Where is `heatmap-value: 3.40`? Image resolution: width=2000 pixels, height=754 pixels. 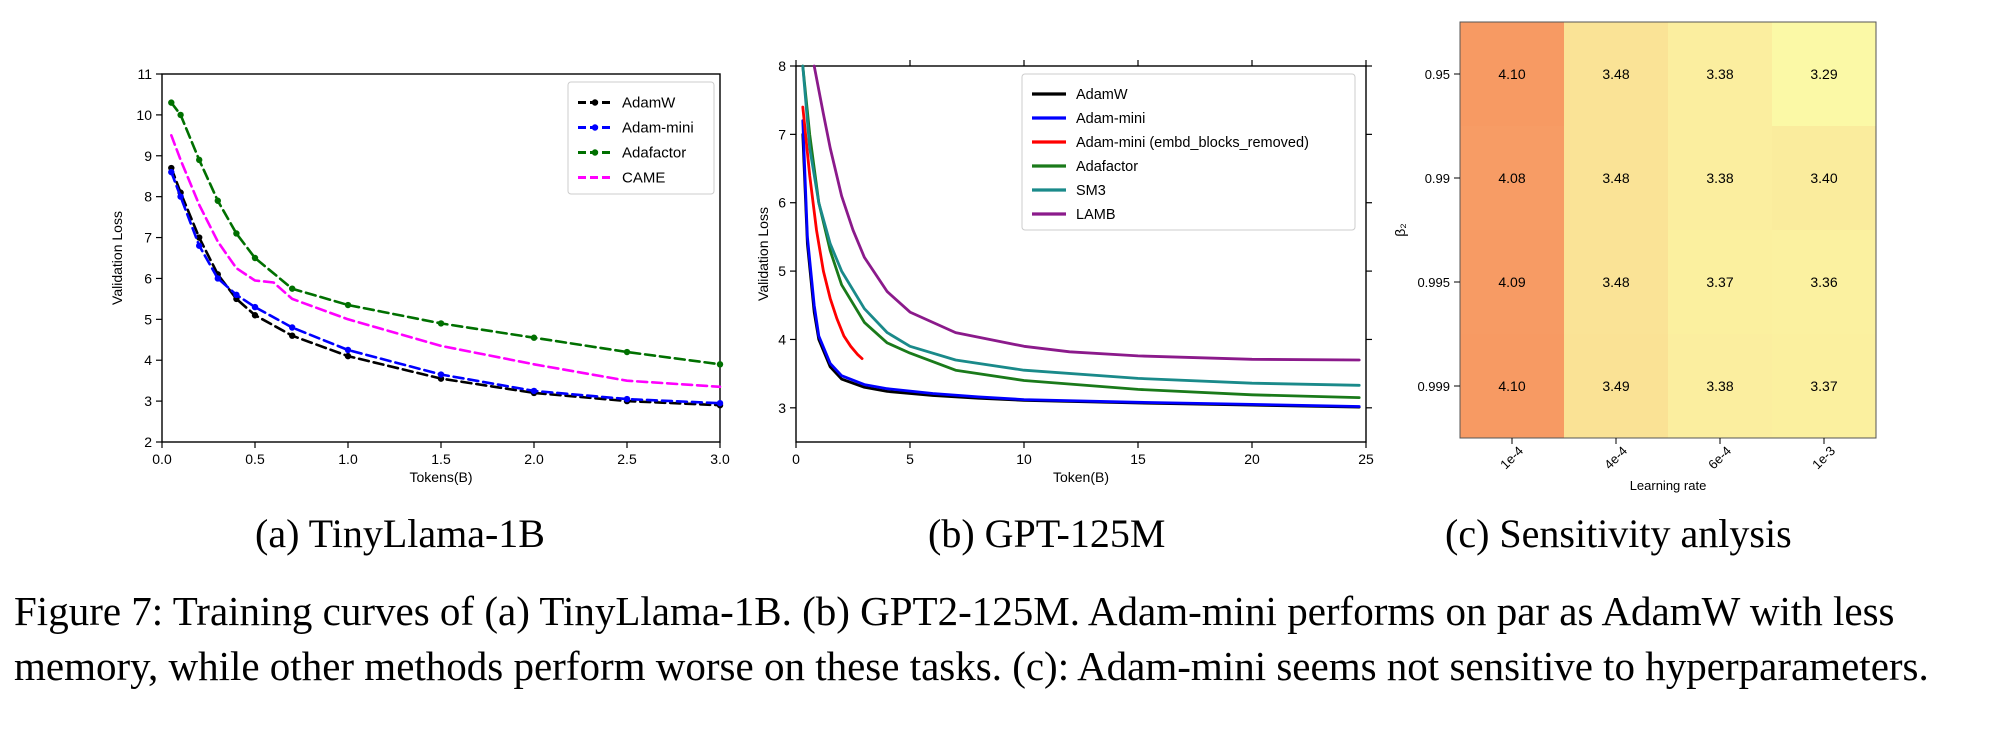 heatmap-value: 3.40 is located at coordinates (1823, 178).